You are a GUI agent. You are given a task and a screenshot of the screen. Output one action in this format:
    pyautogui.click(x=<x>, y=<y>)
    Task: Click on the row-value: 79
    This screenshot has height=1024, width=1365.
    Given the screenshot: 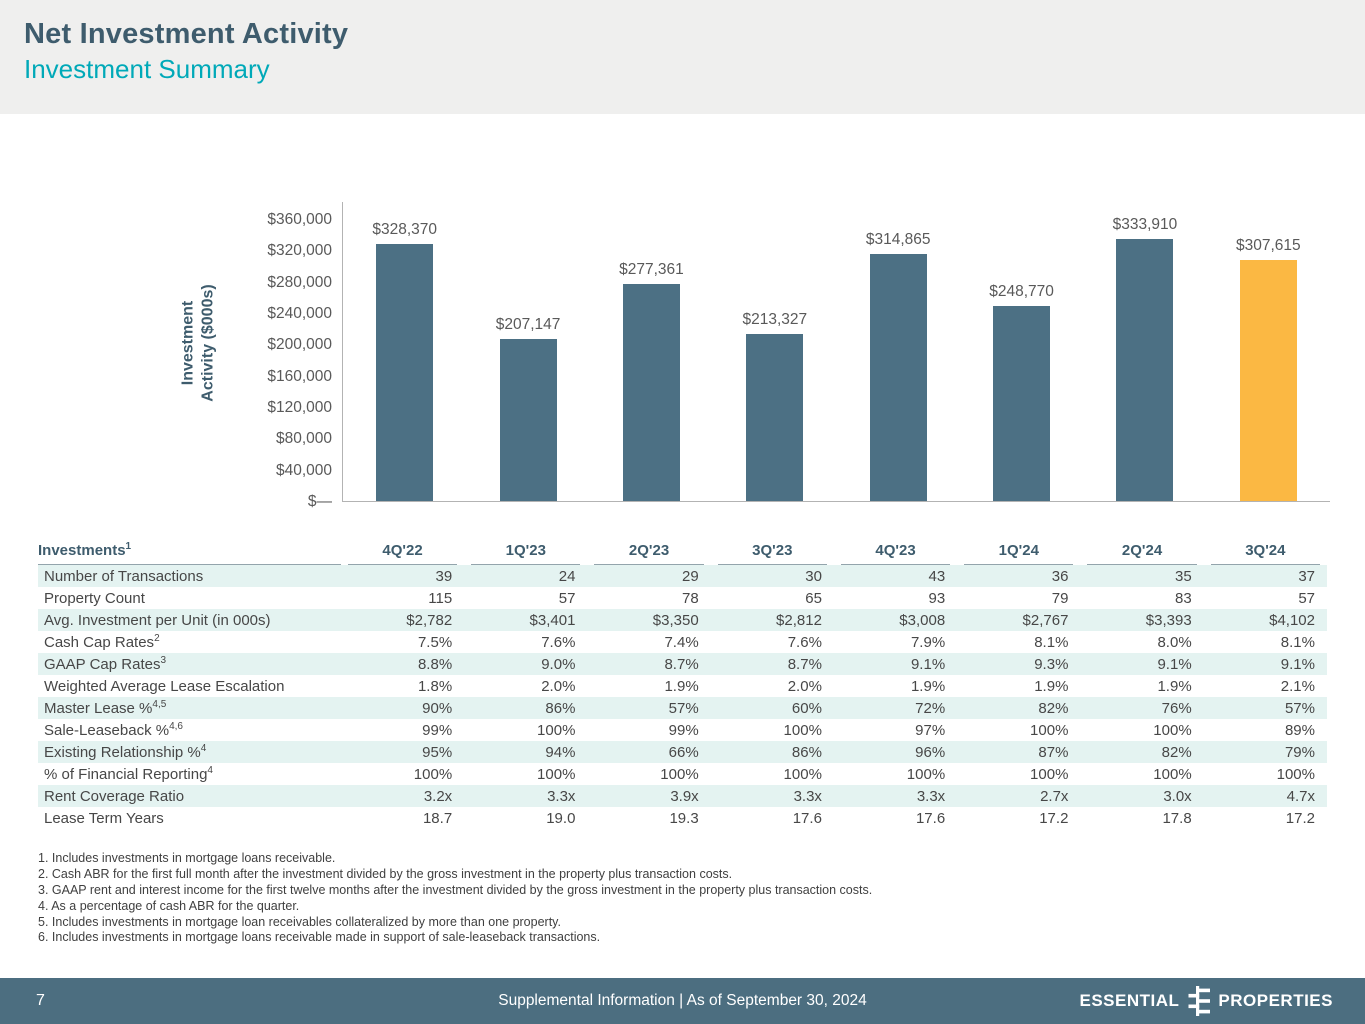 What is the action you would take?
    pyautogui.click(x=1060, y=598)
    